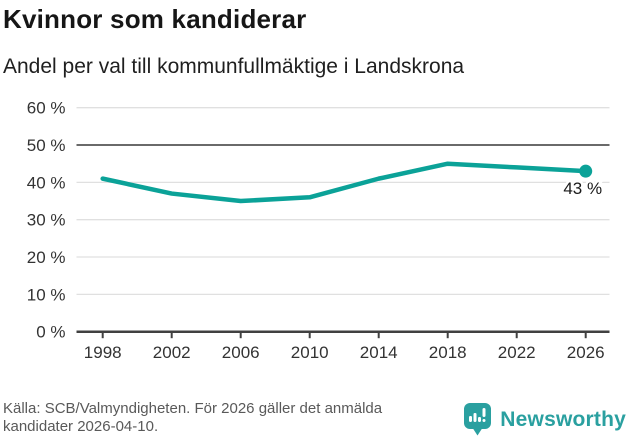  Describe the element at coordinates (344, 182) in the screenshot. I see `data-line` at that location.